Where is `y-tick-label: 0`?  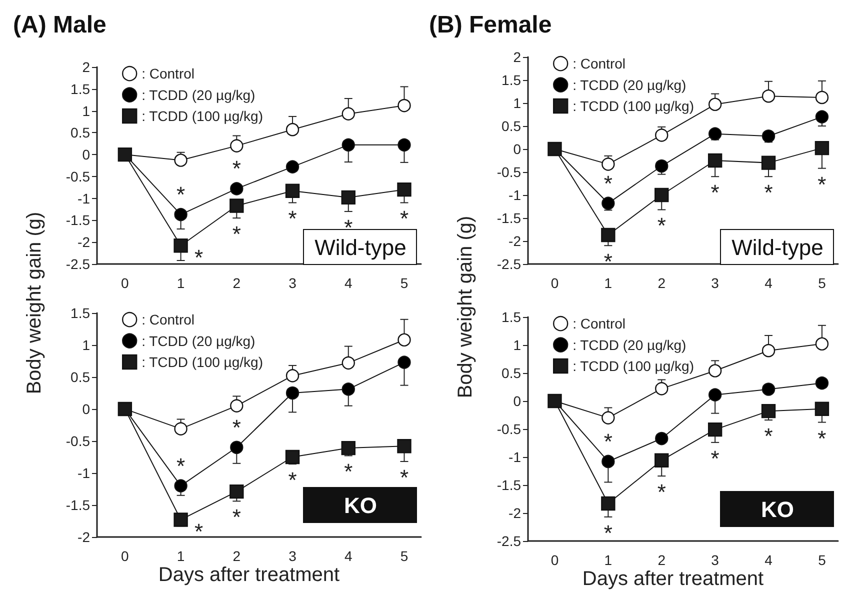 y-tick-label: 0 is located at coordinates (517, 401).